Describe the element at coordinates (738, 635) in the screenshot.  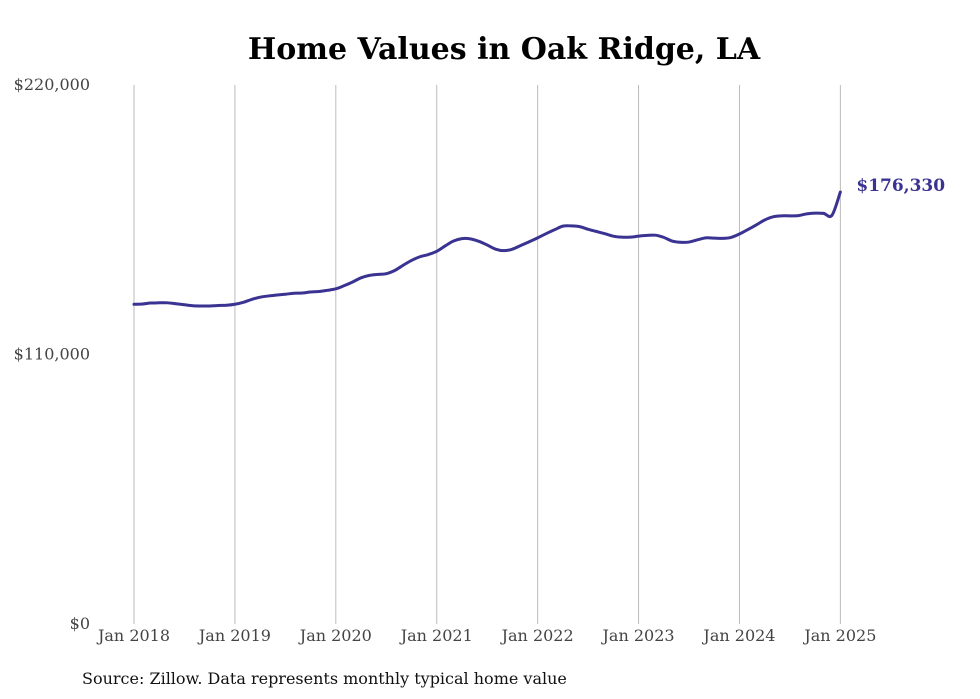
I see `x-tick-label: Jan 2024` at that location.